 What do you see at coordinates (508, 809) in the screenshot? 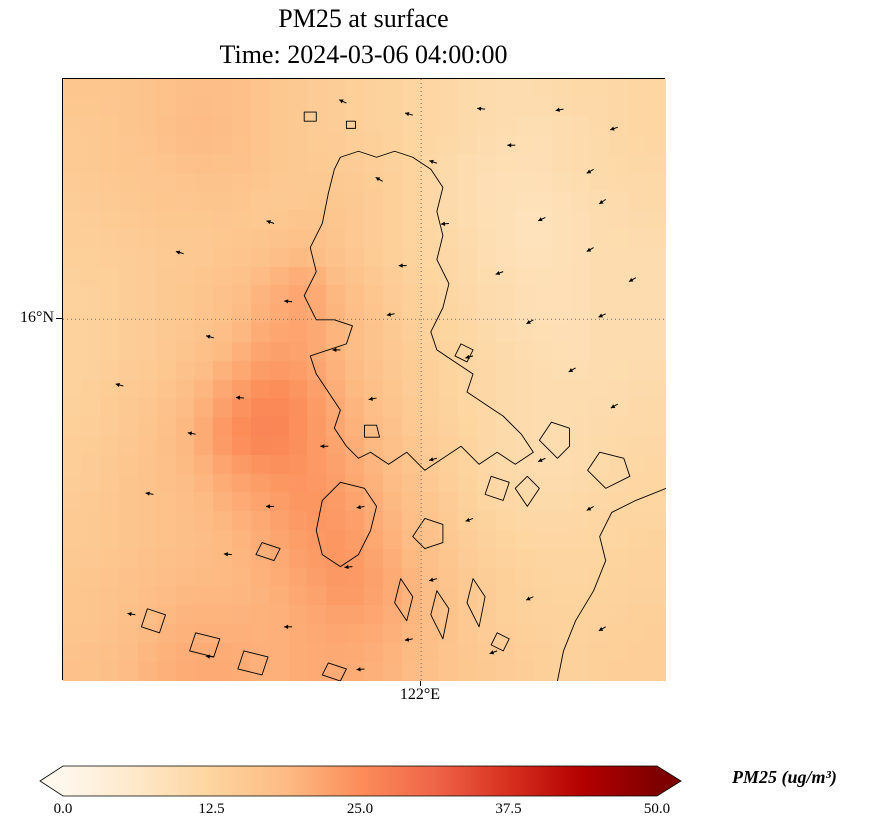
I see `colorbar-tick-label: 37.5` at bounding box center [508, 809].